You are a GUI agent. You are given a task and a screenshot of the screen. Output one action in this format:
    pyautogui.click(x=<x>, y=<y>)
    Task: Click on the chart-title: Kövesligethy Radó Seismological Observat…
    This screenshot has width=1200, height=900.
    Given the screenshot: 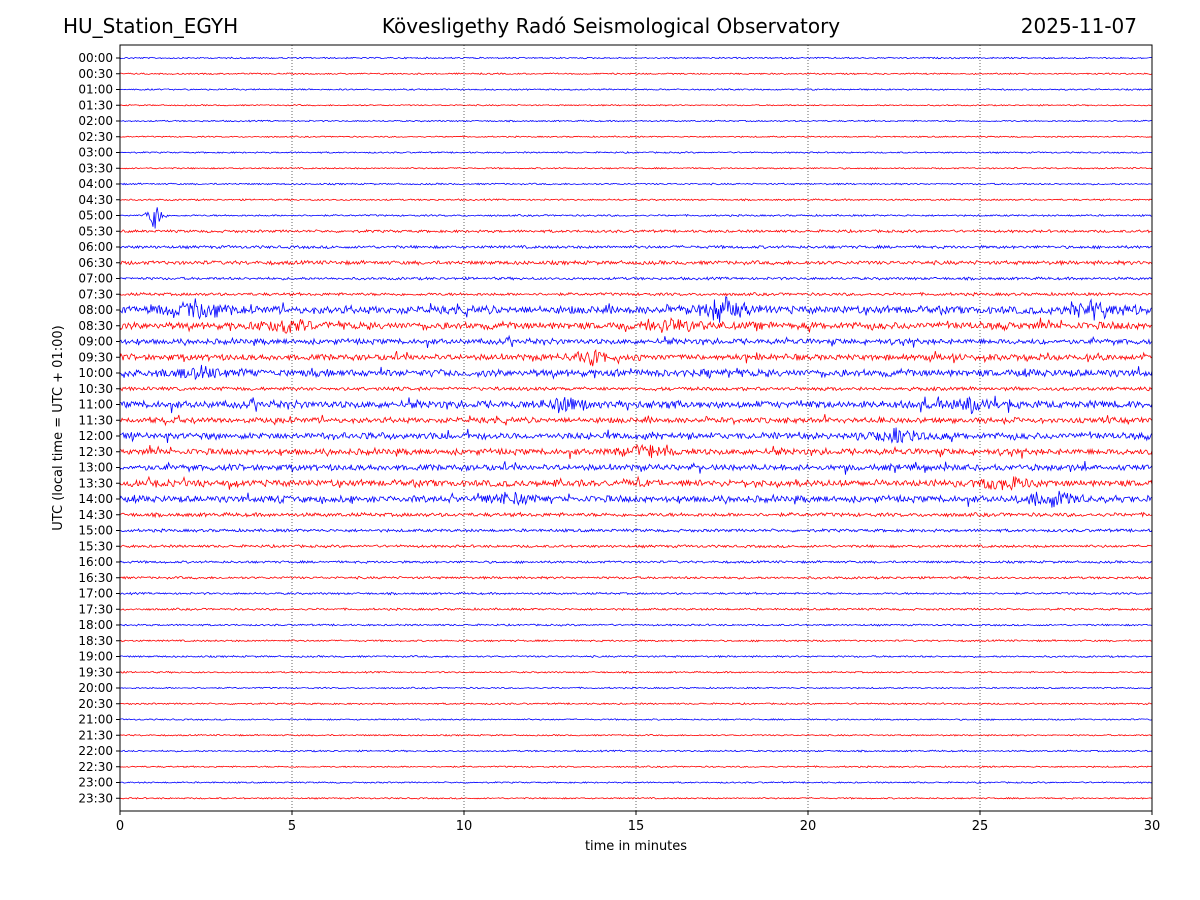 What is the action you would take?
    pyautogui.click(x=611, y=26)
    